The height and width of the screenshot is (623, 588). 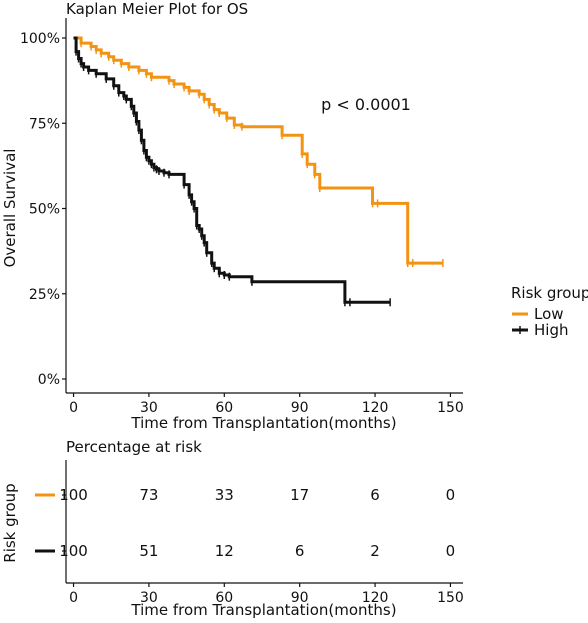 I want to click on risk-cell-high: 0, so click(x=451, y=551).